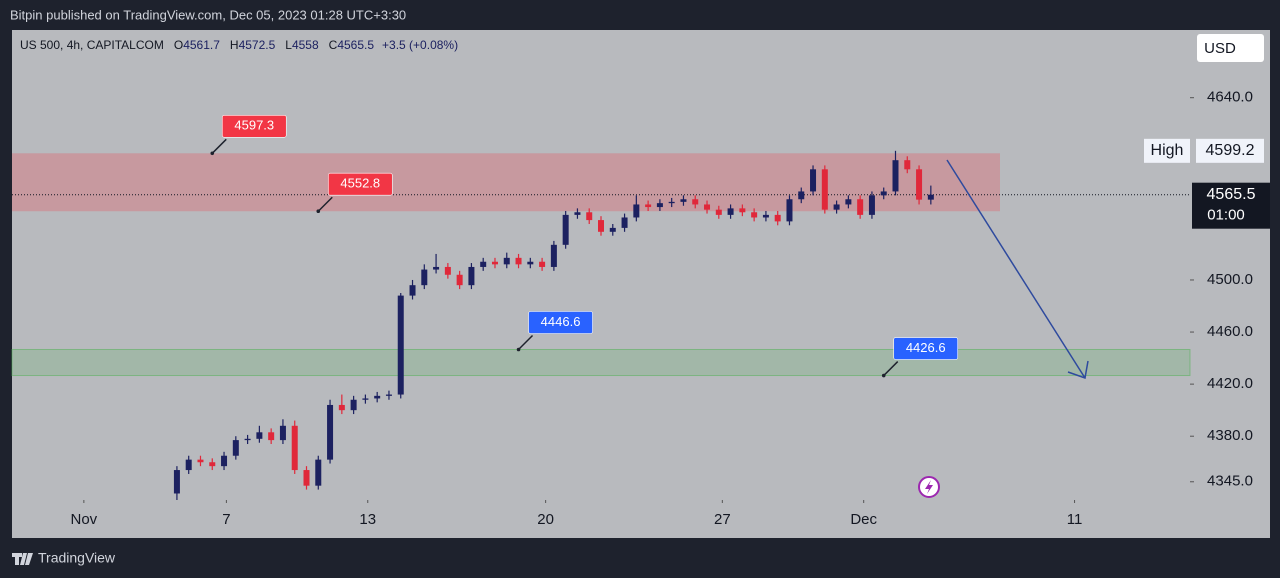 The image size is (1280, 578). What do you see at coordinates (1230, 331) in the screenshot?
I see `y-tick-label: 4460.0` at bounding box center [1230, 331].